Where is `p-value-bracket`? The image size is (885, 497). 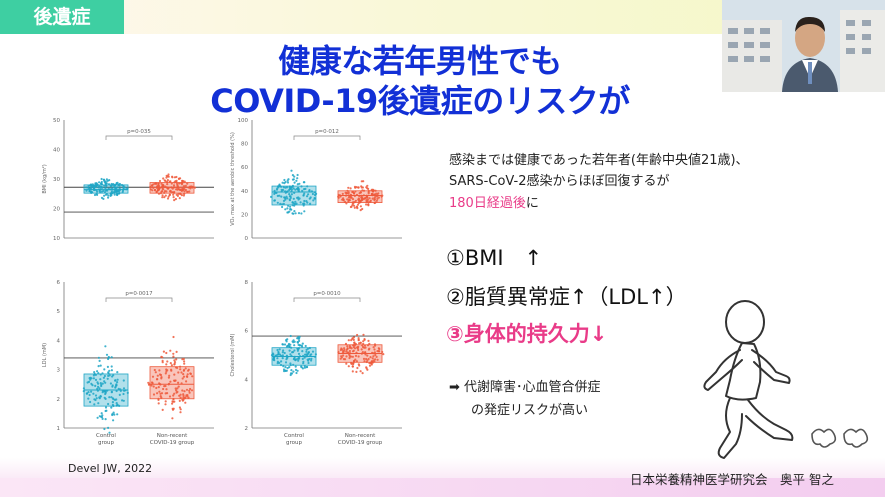
p-value-bracket is located at coordinates (327, 137).